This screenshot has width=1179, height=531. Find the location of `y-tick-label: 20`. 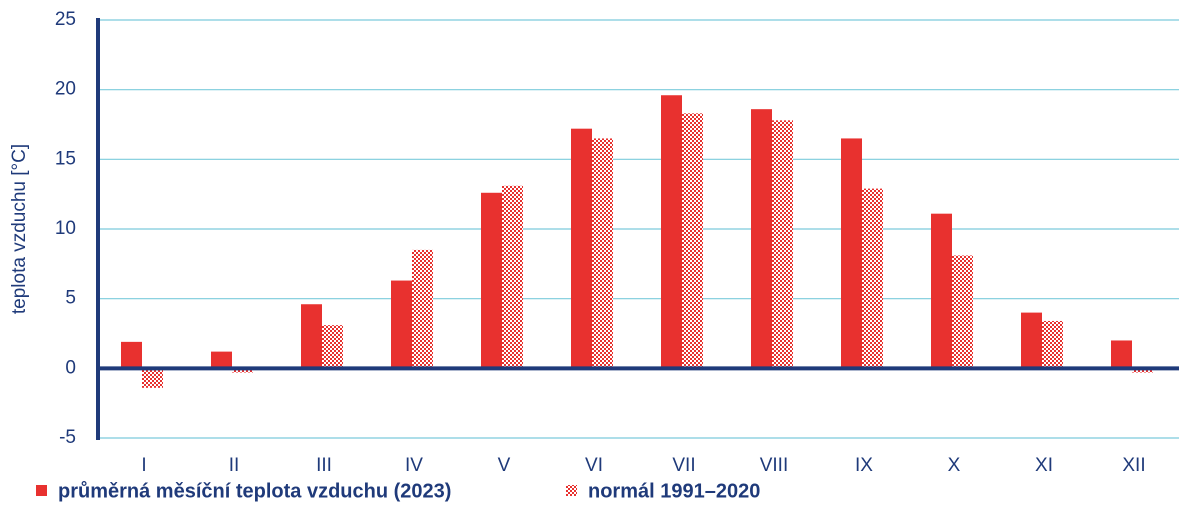

y-tick-label: 20 is located at coordinates (65, 89).